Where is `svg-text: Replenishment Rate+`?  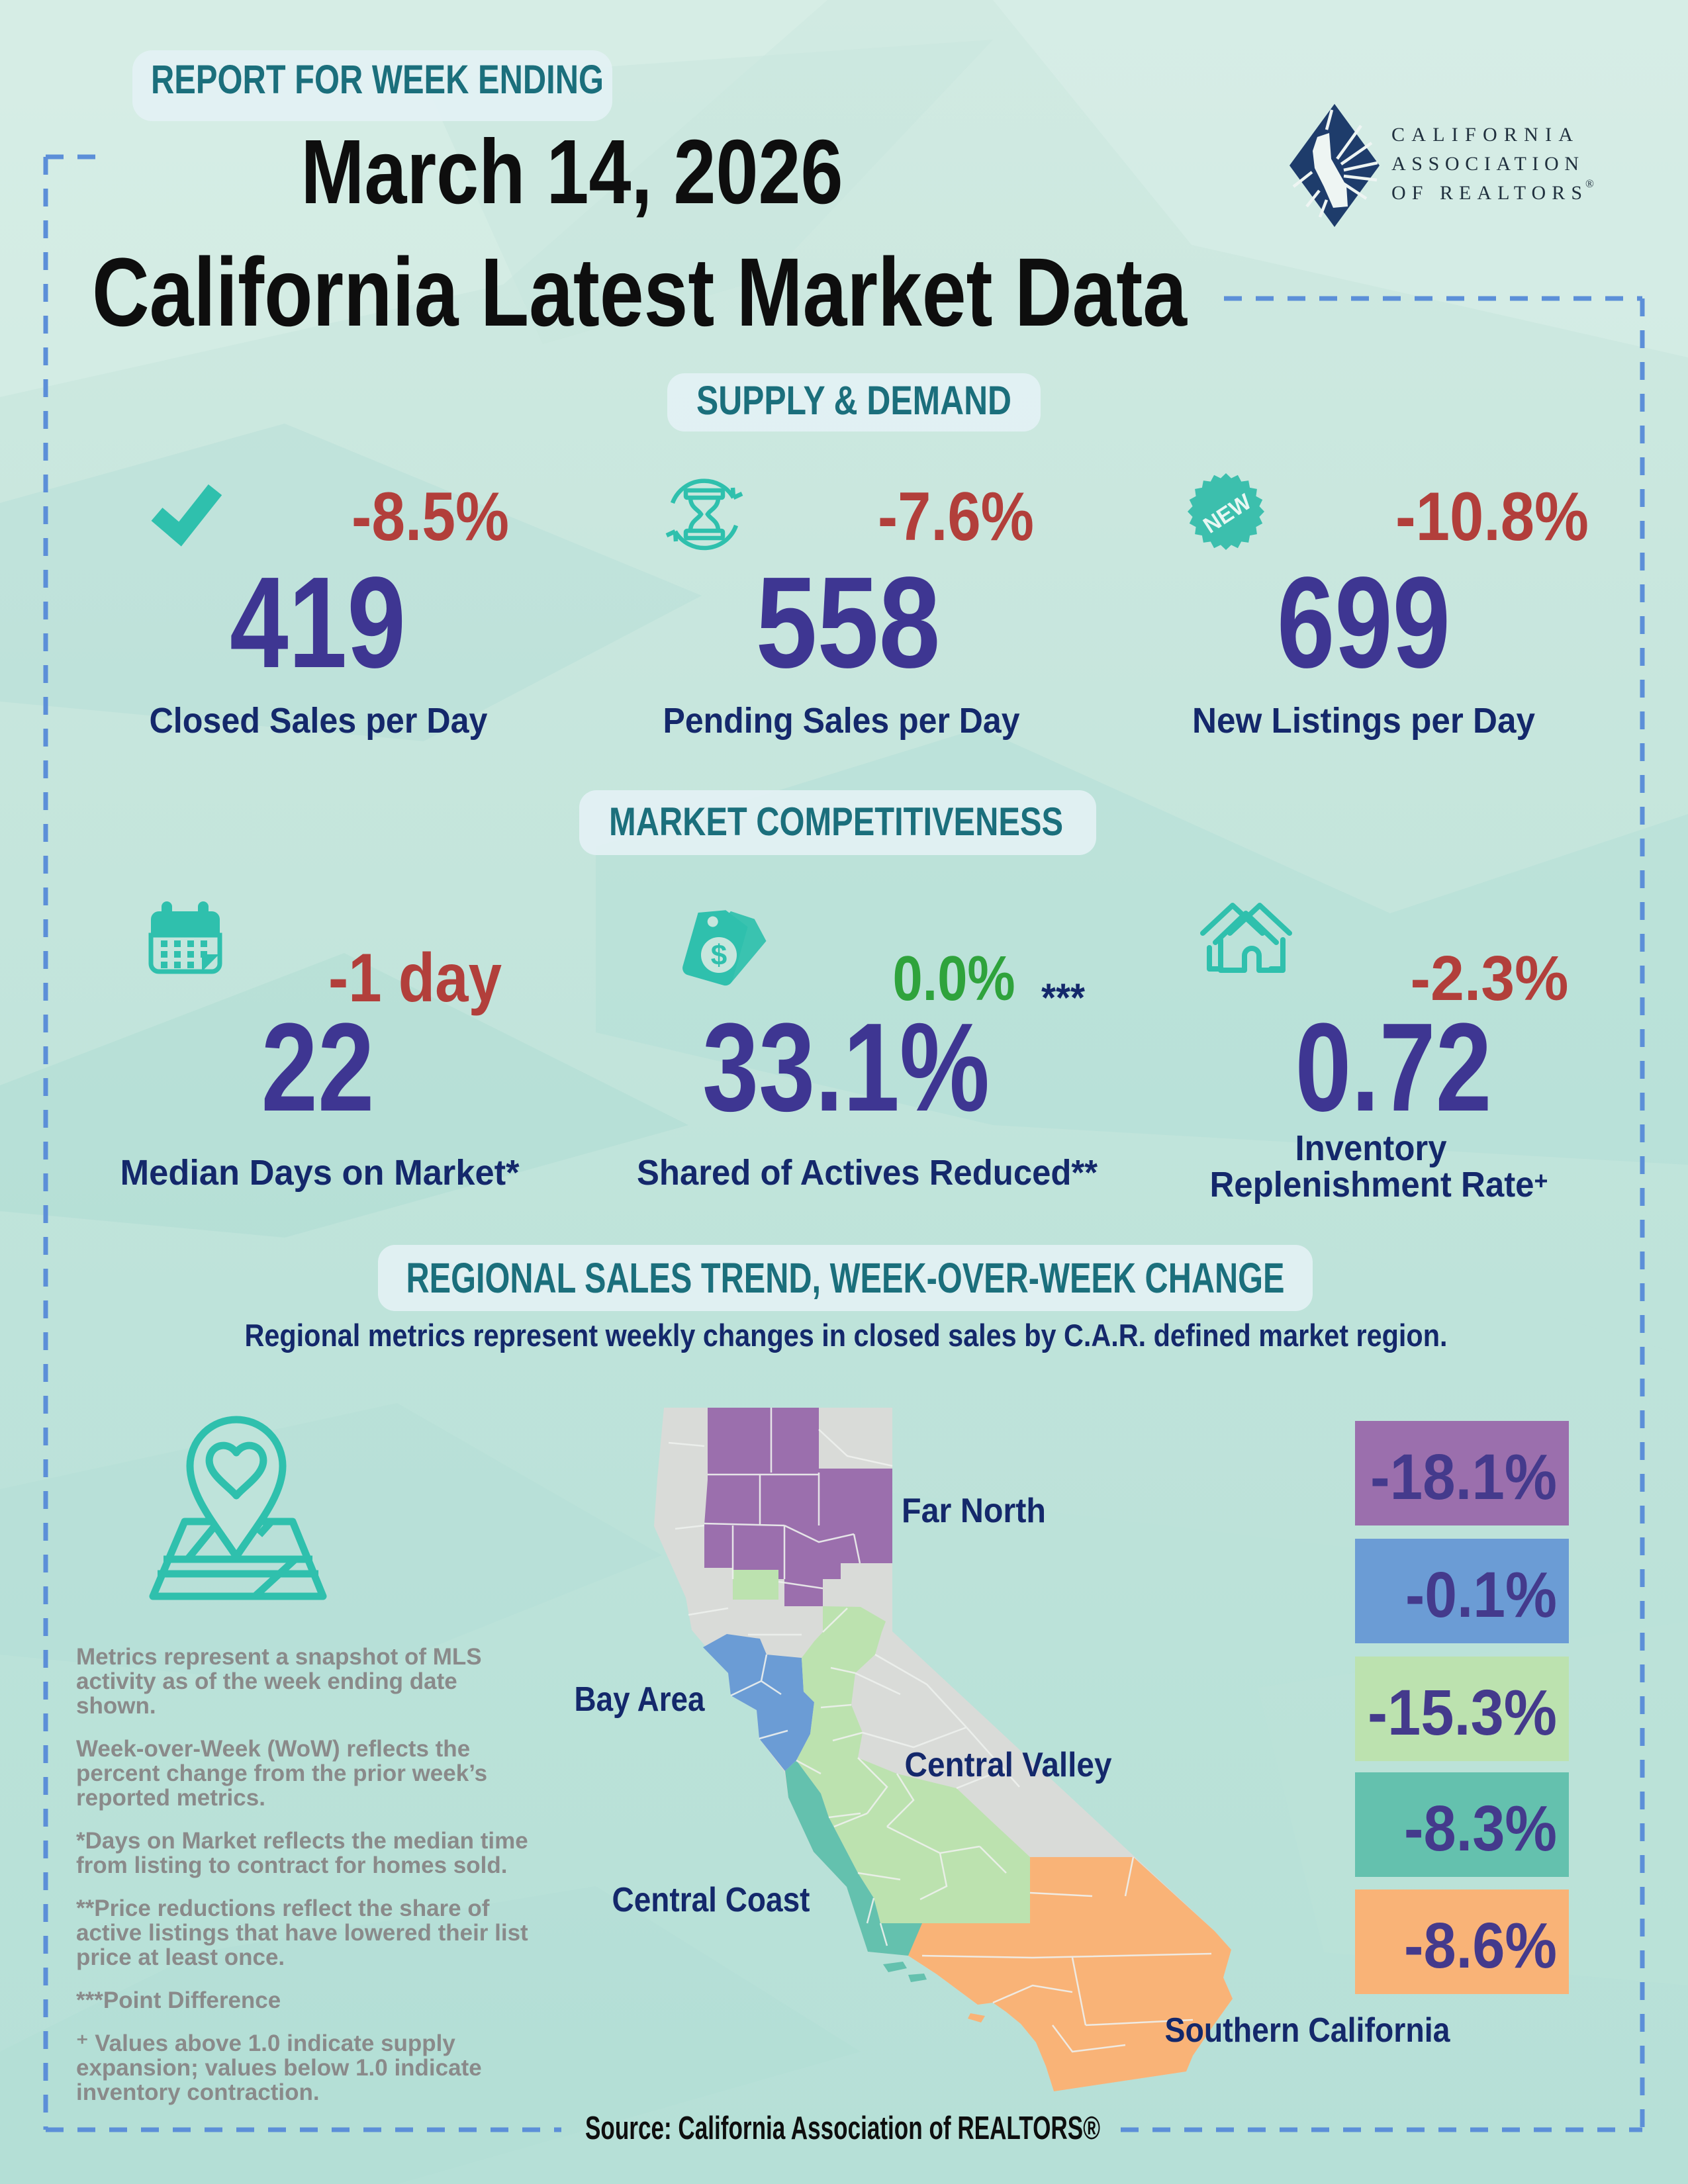 svg-text: Replenishment Rate+ is located at coordinates (1379, 1185).